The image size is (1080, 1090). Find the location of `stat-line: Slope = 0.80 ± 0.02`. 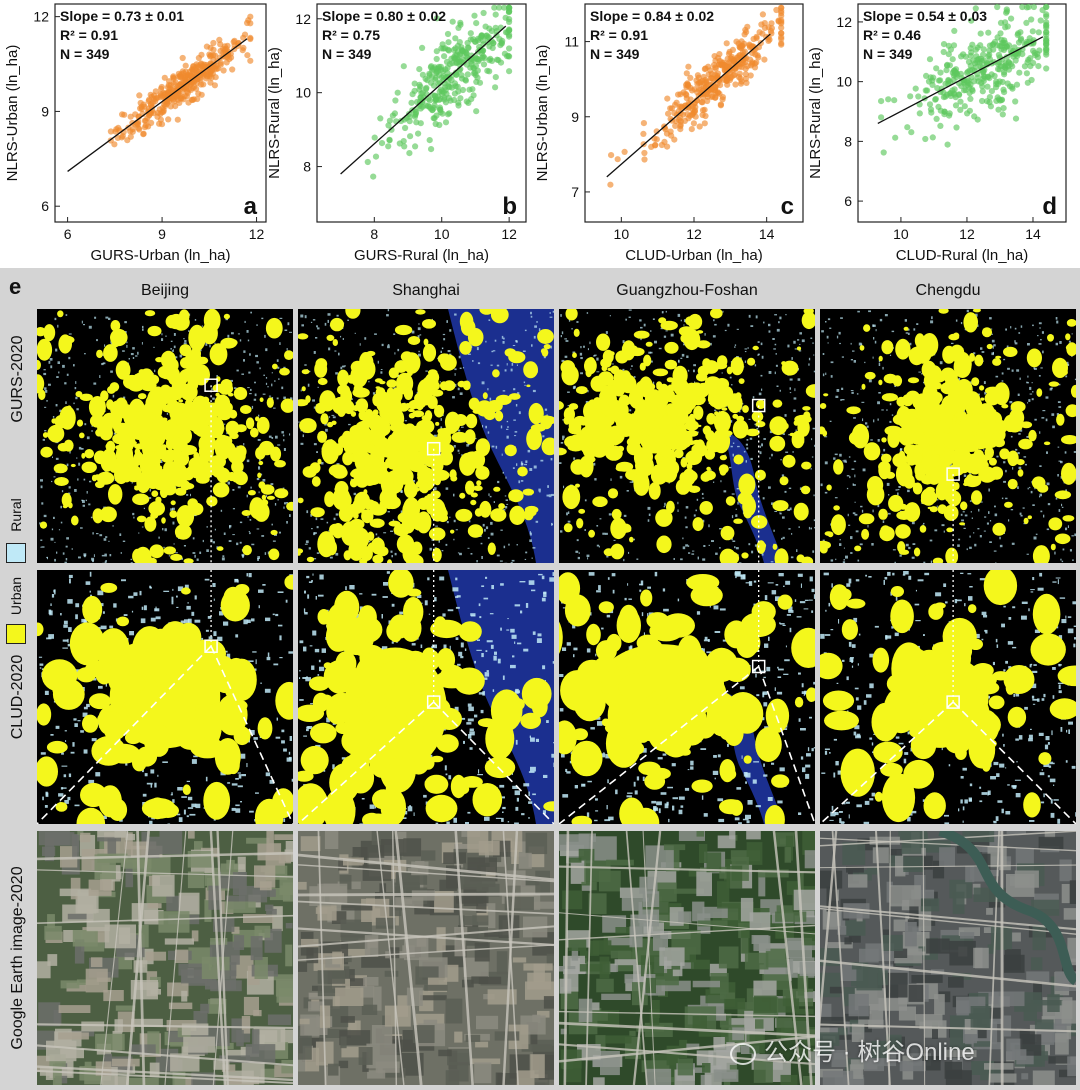

stat-line: Slope = 0.80 ± 0.02 is located at coordinates (384, 16).